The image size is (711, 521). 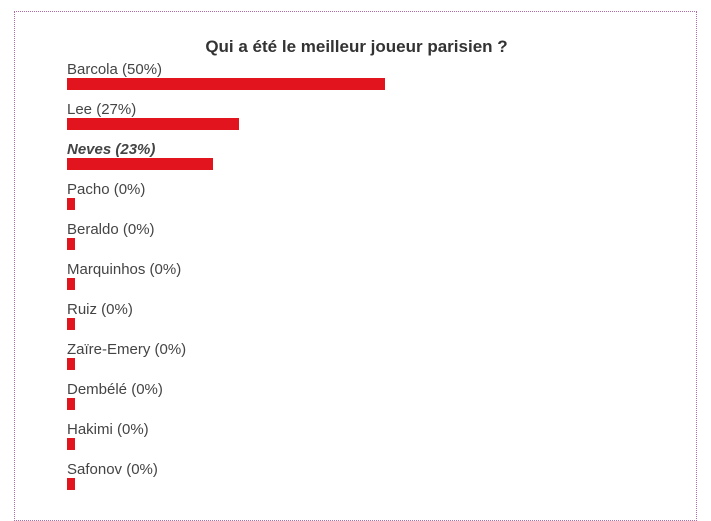 I want to click on option-label: Ruiz (0%), so click(x=100, y=309).